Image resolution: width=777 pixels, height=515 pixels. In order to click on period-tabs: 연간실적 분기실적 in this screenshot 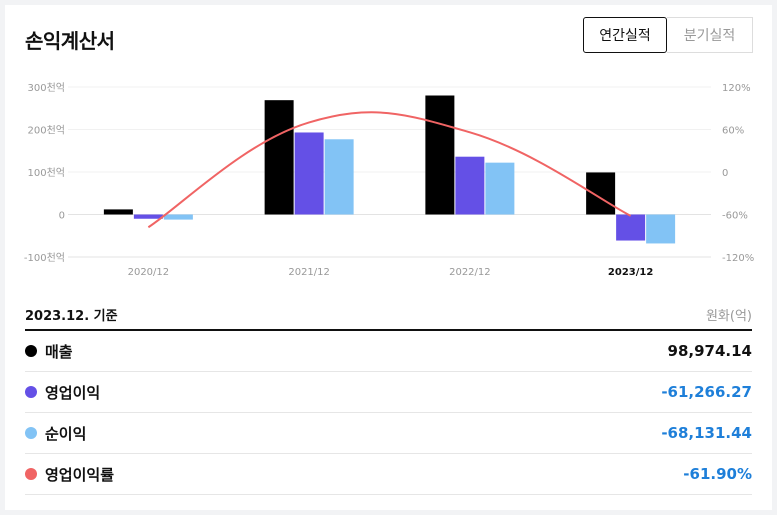, I will do `click(668, 35)`.